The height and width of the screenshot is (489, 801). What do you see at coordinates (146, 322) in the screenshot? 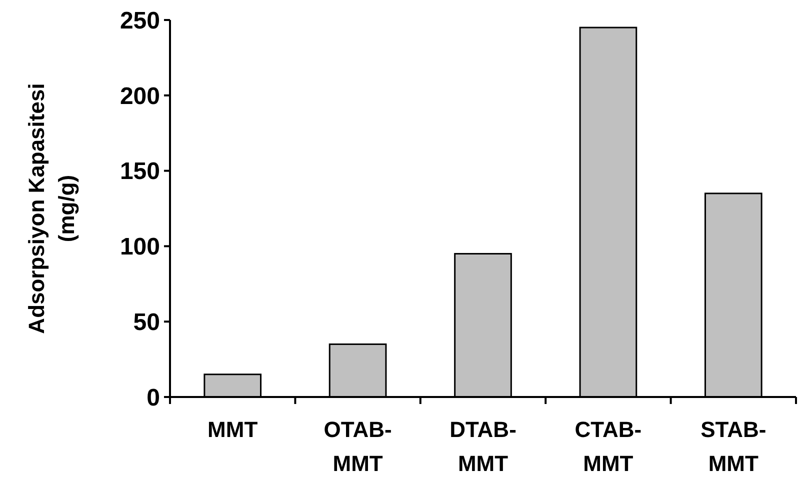
I see `y-tick-label: 50` at bounding box center [146, 322].